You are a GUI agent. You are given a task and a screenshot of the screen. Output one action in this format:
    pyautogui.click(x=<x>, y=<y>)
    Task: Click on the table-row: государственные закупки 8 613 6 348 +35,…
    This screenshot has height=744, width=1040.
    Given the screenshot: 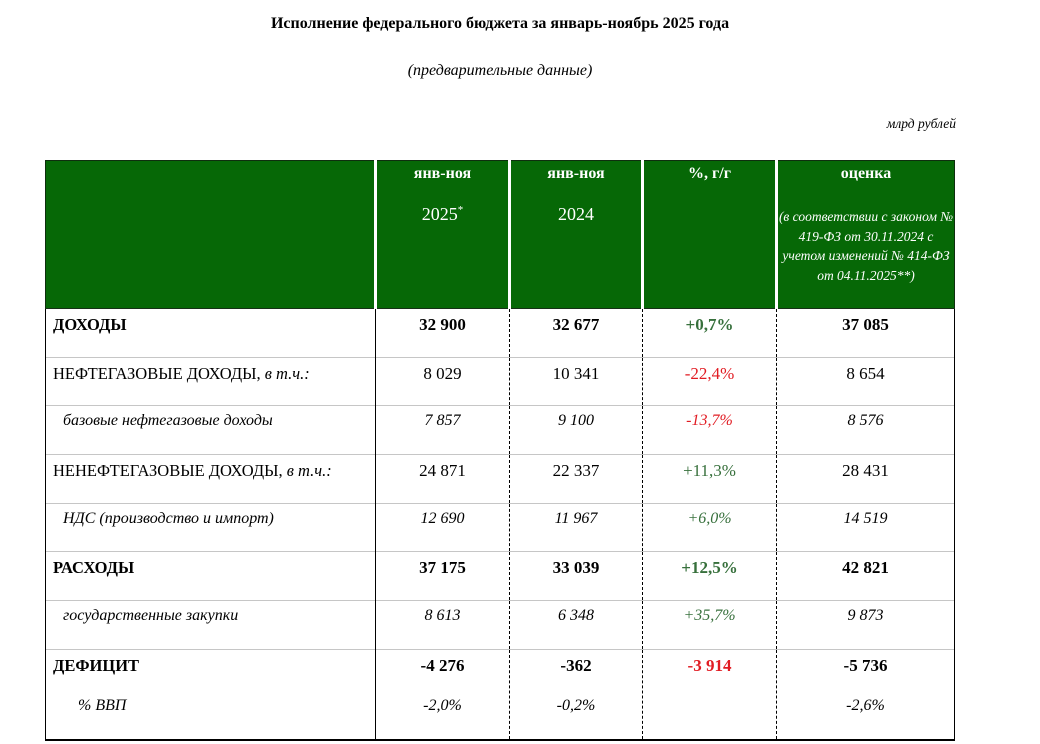 What is the action you would take?
    pyautogui.click(x=500, y=625)
    